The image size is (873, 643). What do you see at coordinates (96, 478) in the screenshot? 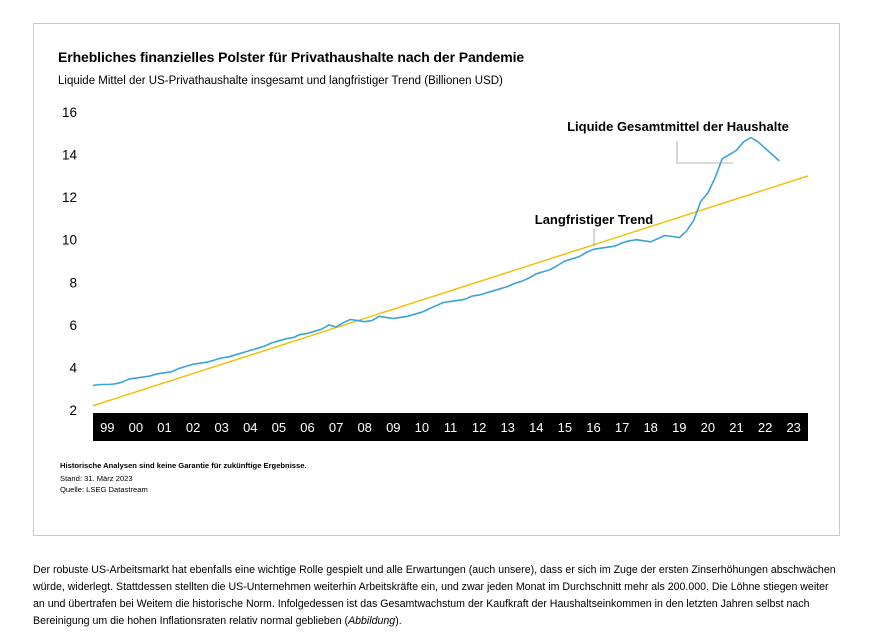
I see `date-note: Stand: 31. März 2023` at bounding box center [96, 478].